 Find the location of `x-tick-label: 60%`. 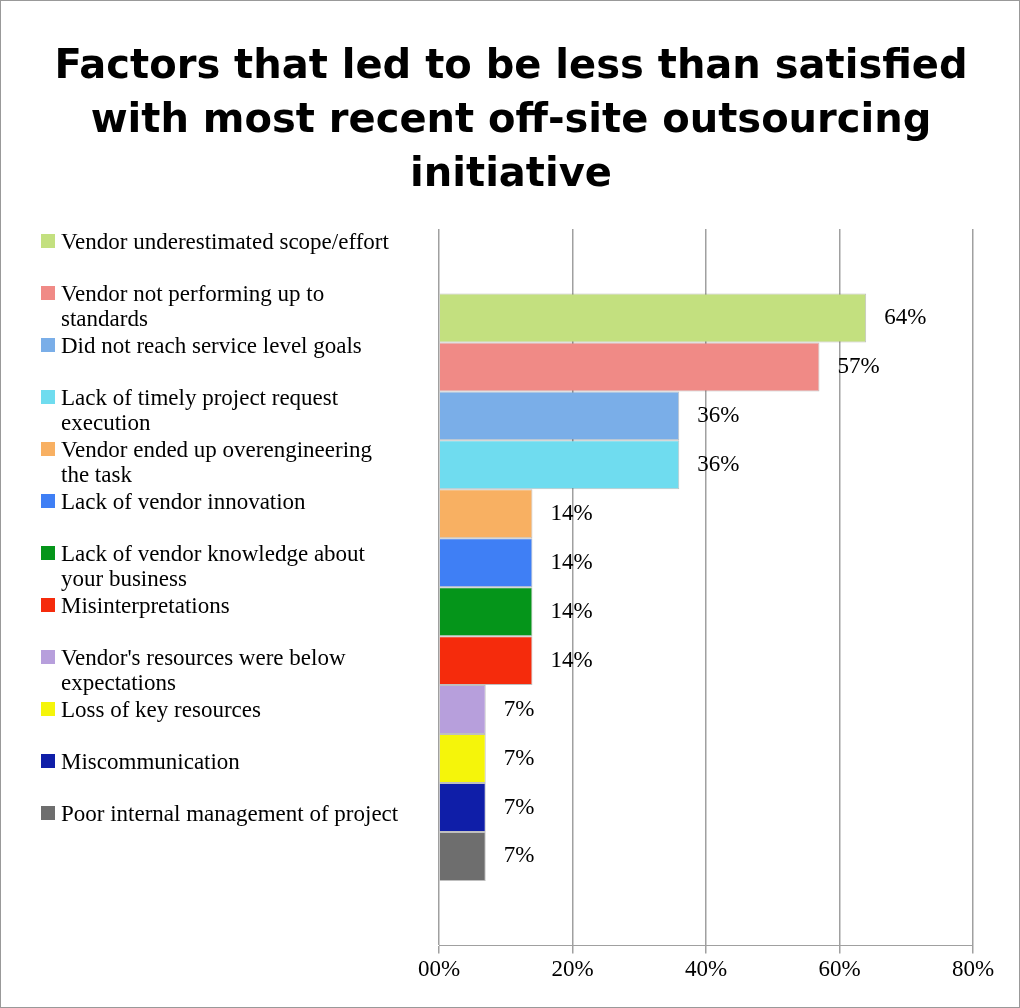

x-tick-label: 60% is located at coordinates (839, 969).